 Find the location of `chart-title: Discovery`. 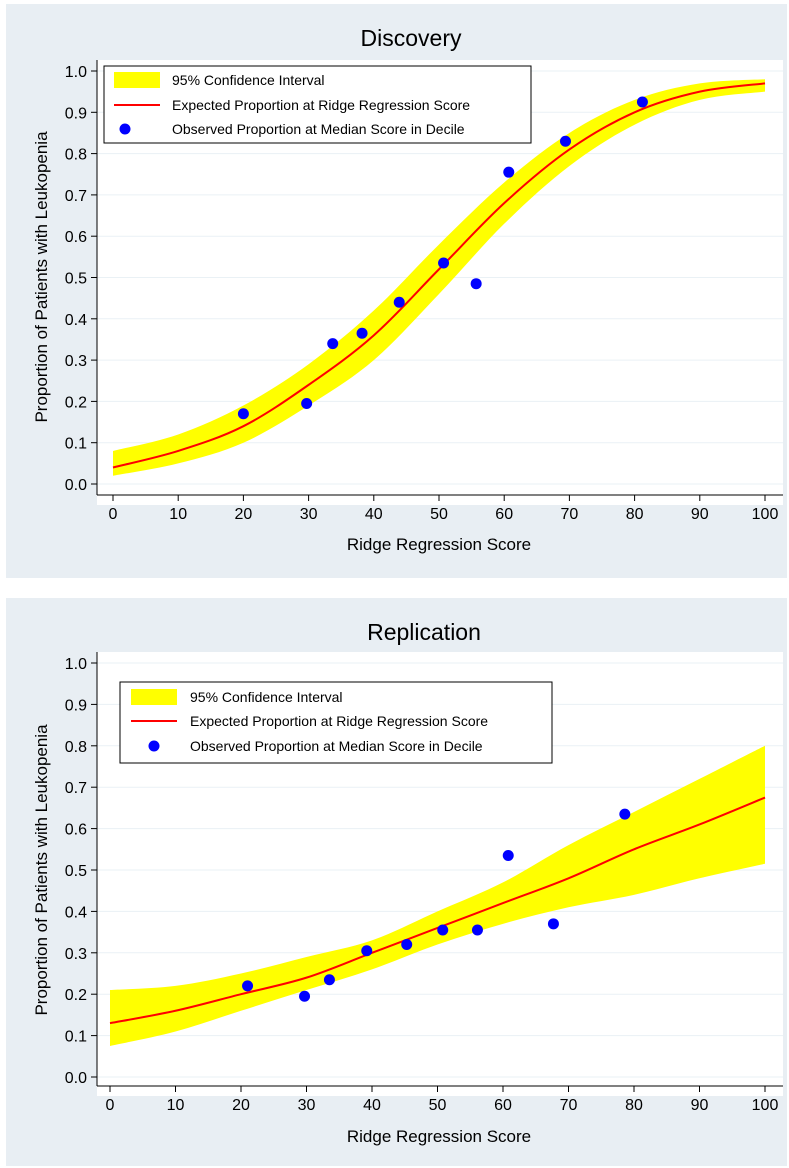

chart-title: Discovery is located at coordinates (411, 38).